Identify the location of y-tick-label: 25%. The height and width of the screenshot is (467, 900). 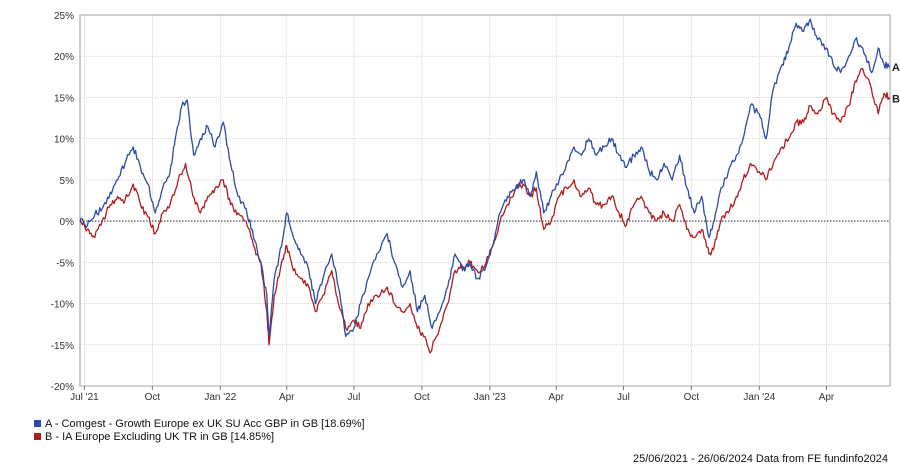
(64, 16).